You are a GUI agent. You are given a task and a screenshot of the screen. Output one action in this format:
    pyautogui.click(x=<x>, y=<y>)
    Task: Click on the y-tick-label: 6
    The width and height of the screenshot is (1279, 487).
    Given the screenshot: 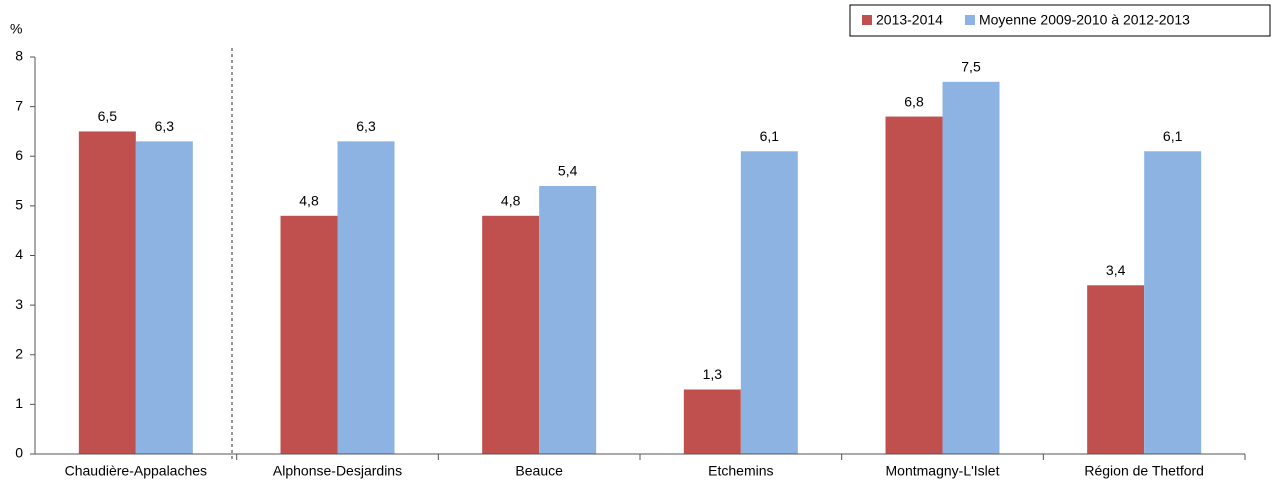 What is the action you would take?
    pyautogui.click(x=19, y=155)
    